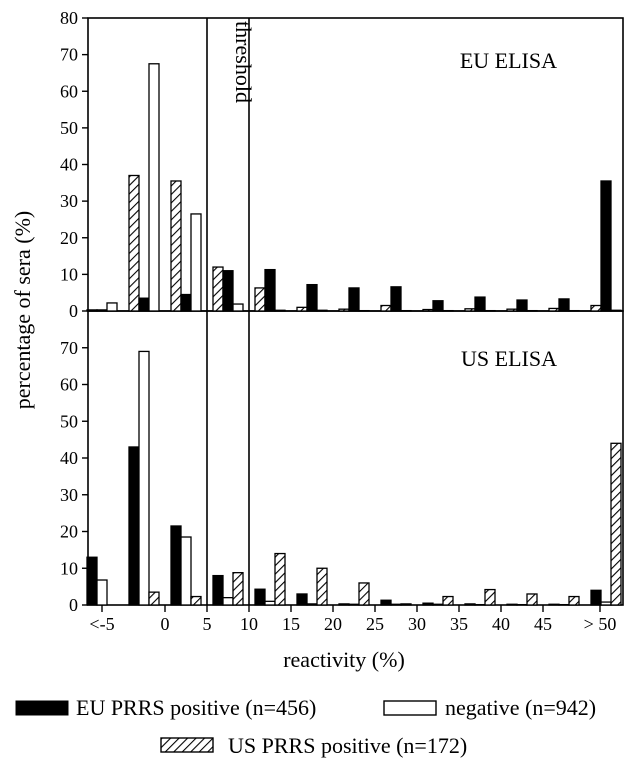 This screenshot has width=635, height=758. What do you see at coordinates (42, 708) in the screenshot?
I see `legend-swatch-eu` at bounding box center [42, 708].